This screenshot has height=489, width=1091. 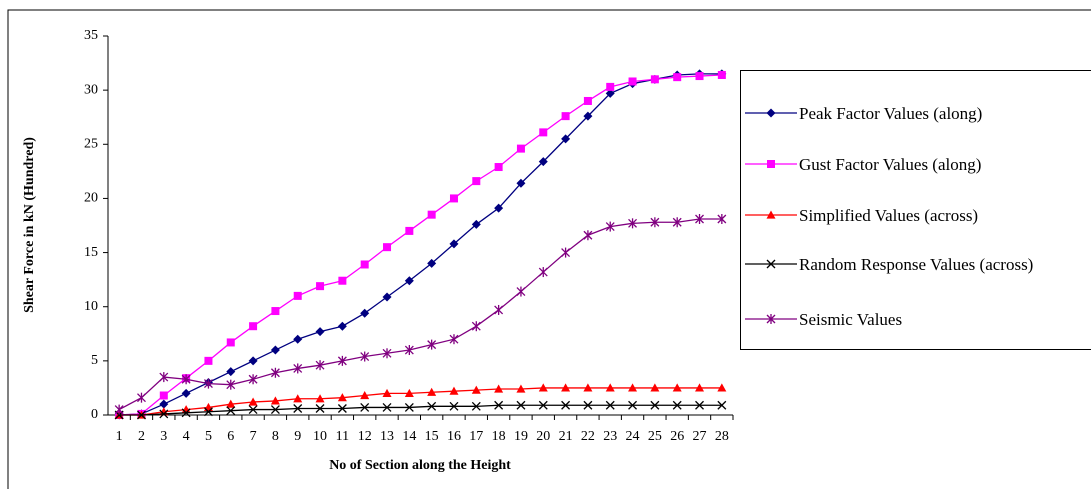 I want to click on x-tick-label: 19, so click(x=521, y=436).